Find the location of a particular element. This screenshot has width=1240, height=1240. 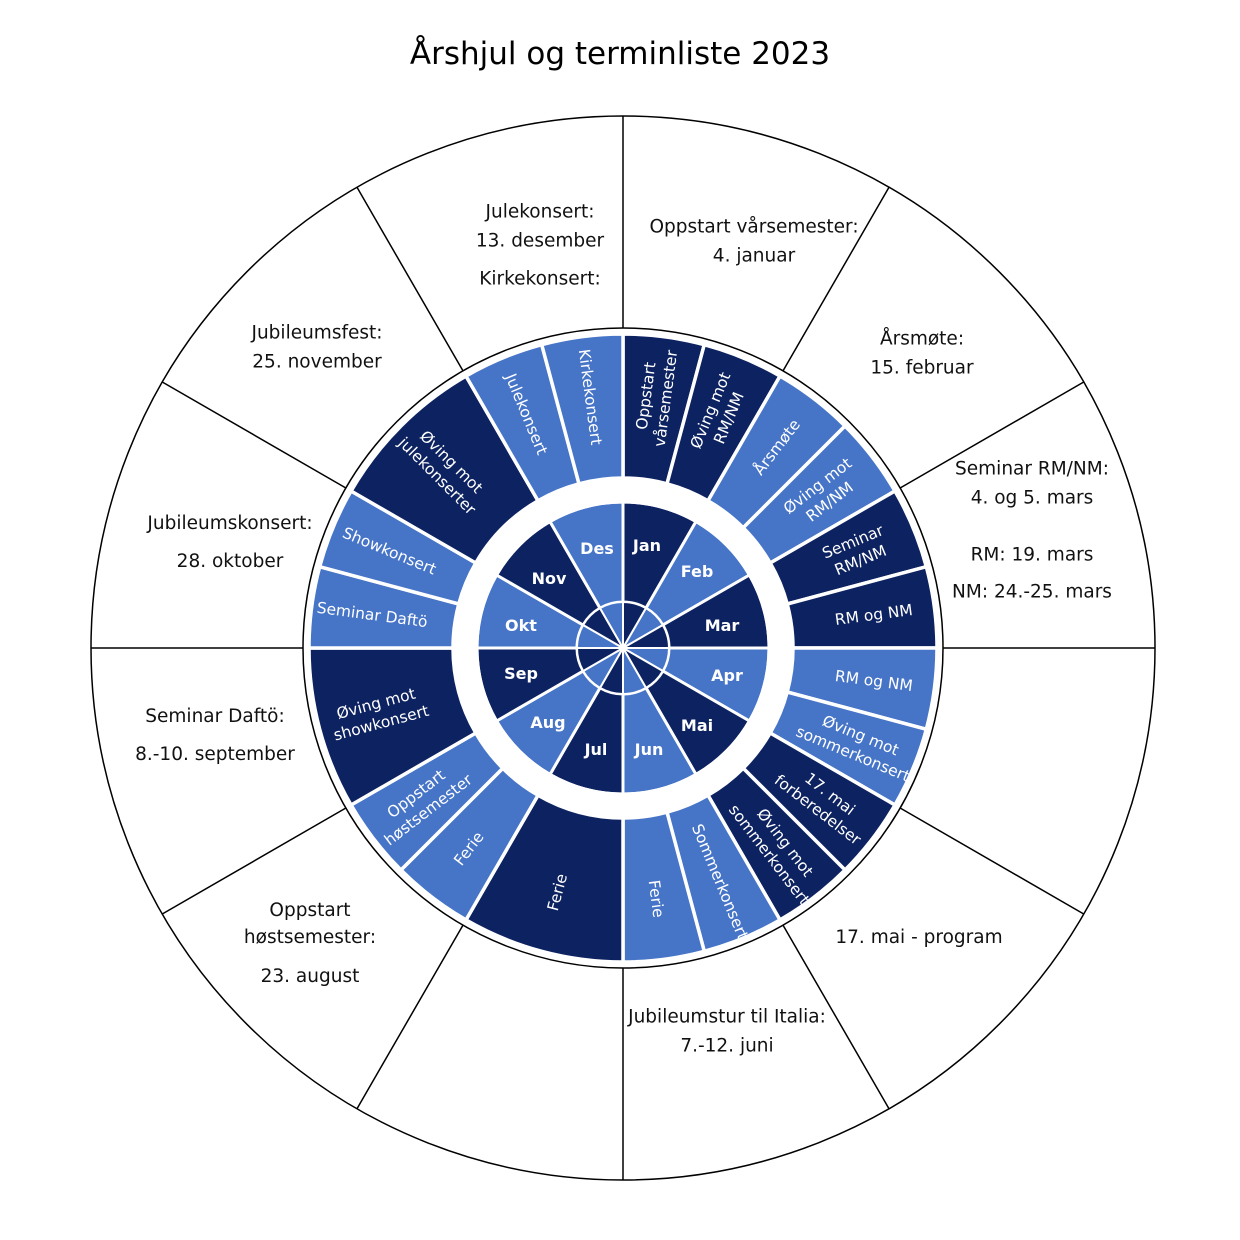

event-text-des: Julekonsert: is located at coordinates (540, 212).